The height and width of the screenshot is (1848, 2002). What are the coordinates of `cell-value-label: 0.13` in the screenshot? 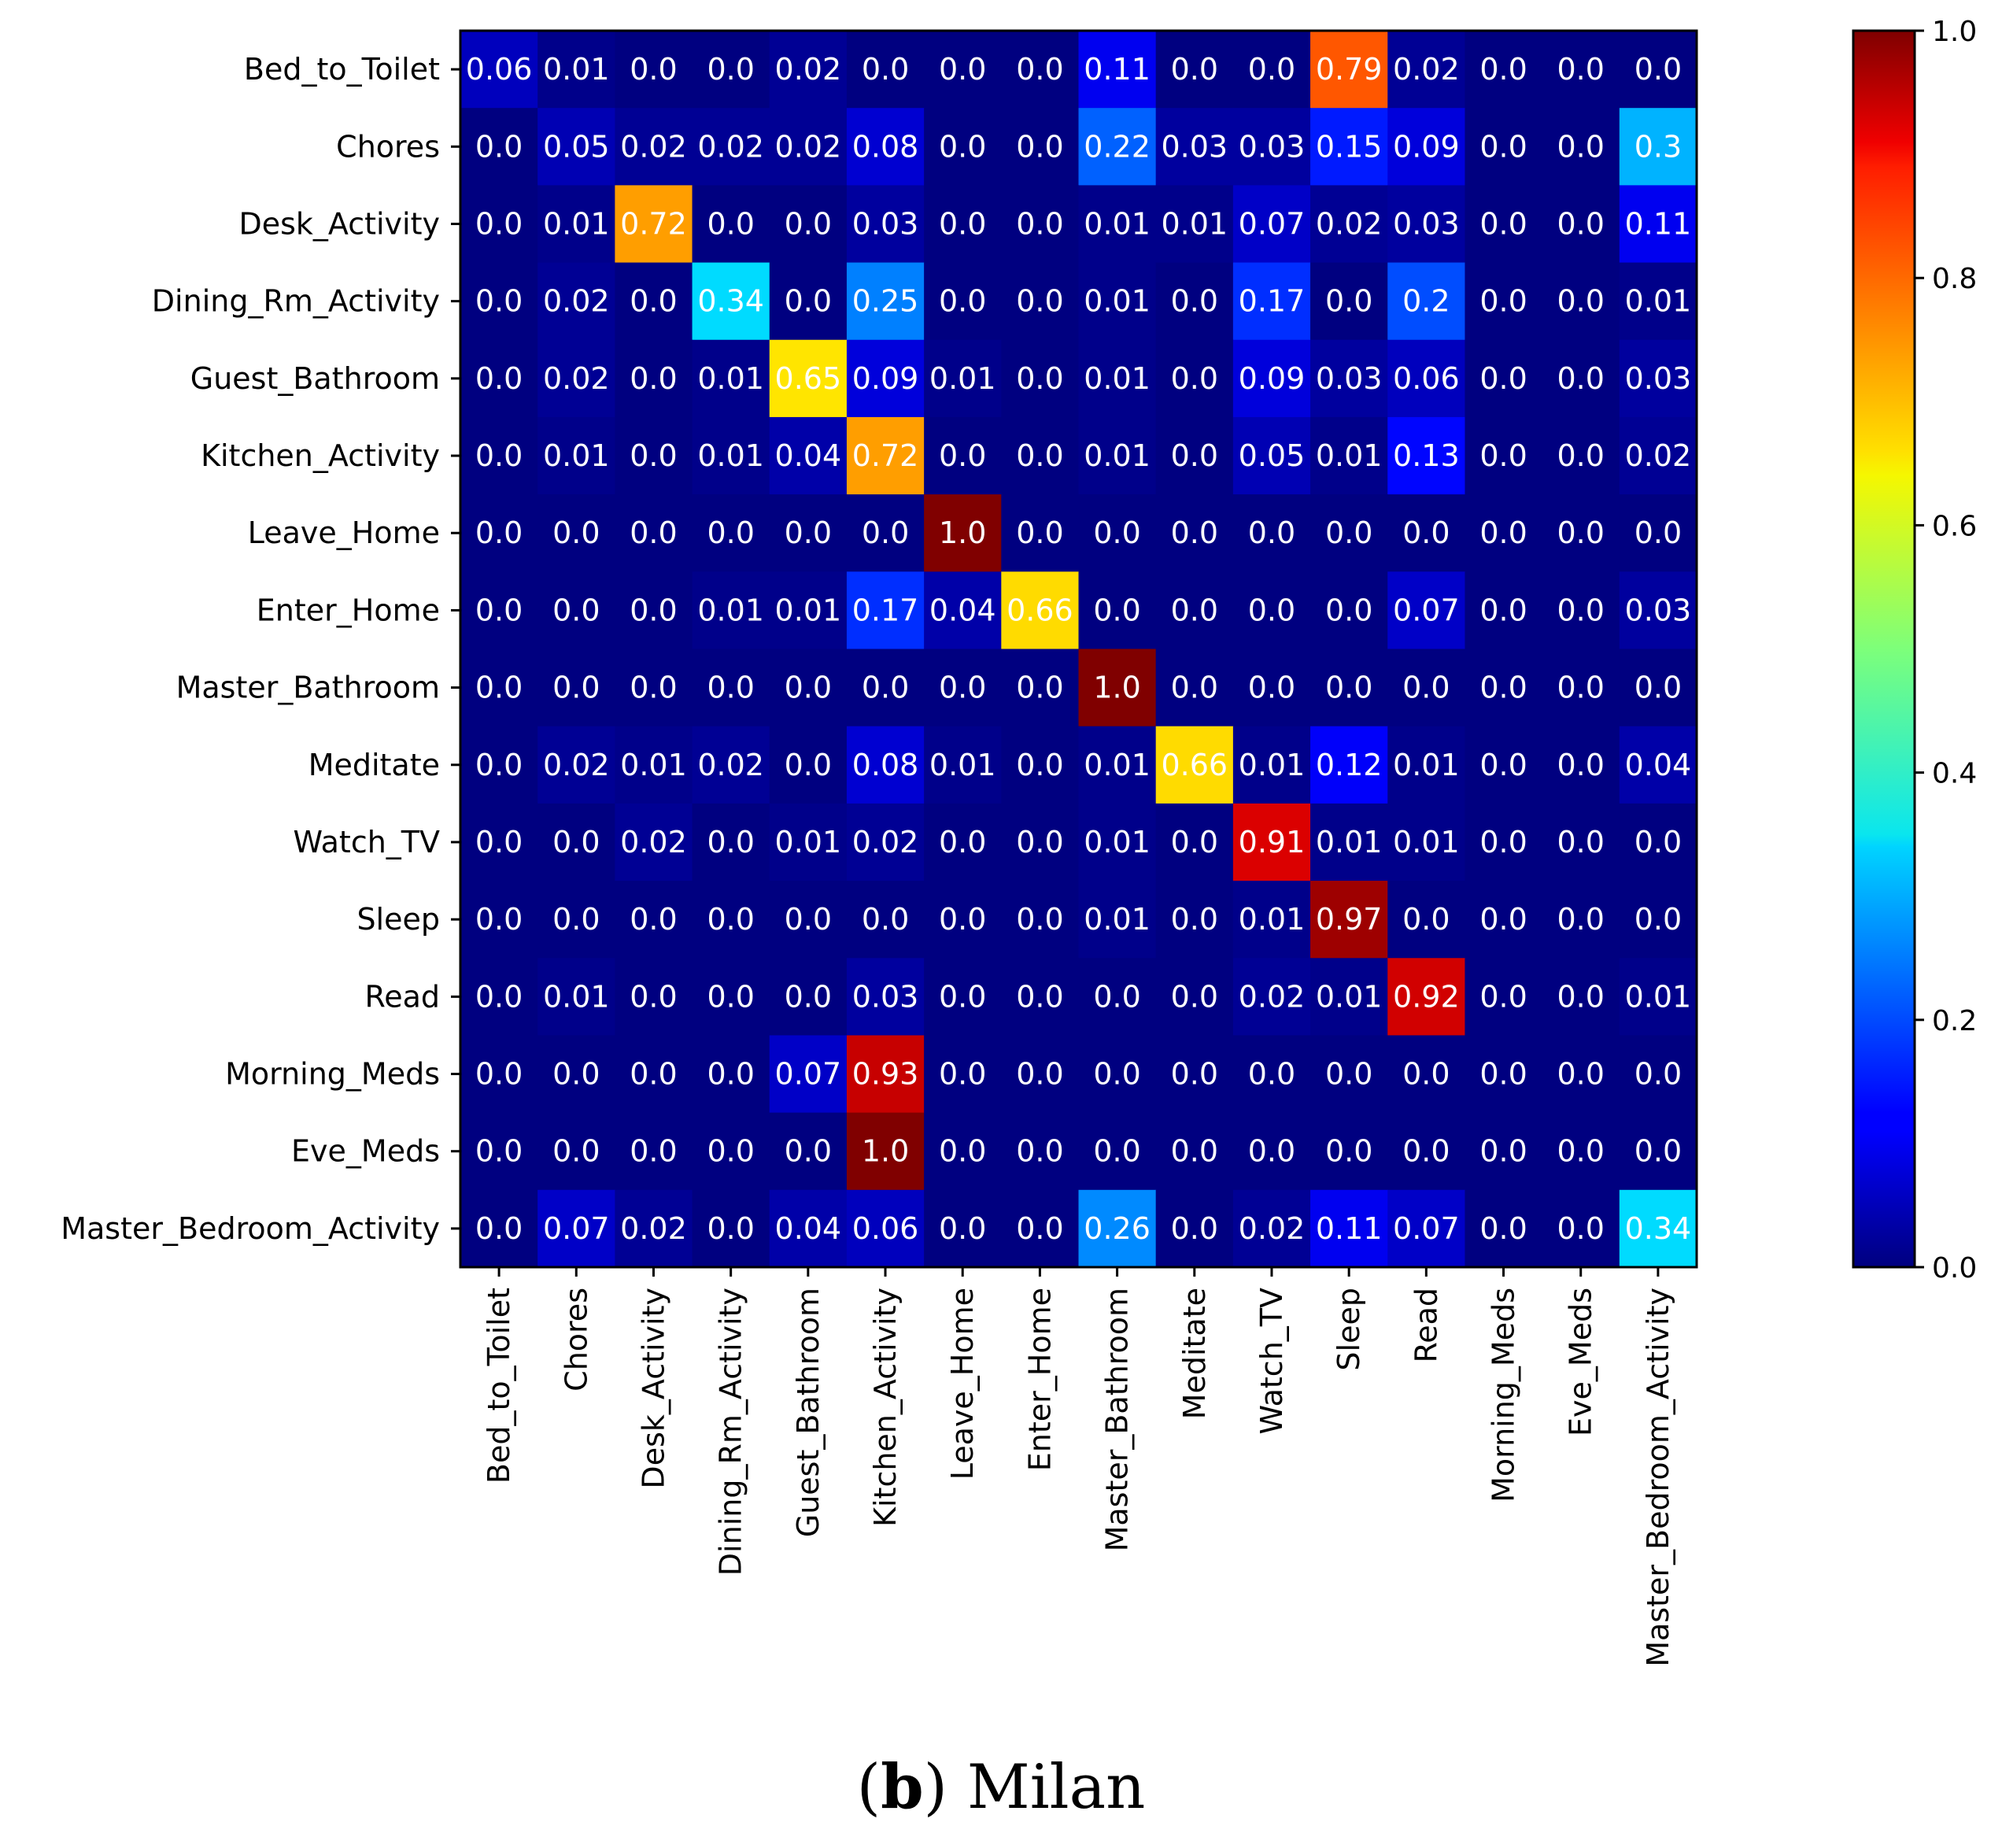 It's located at (1426, 456).